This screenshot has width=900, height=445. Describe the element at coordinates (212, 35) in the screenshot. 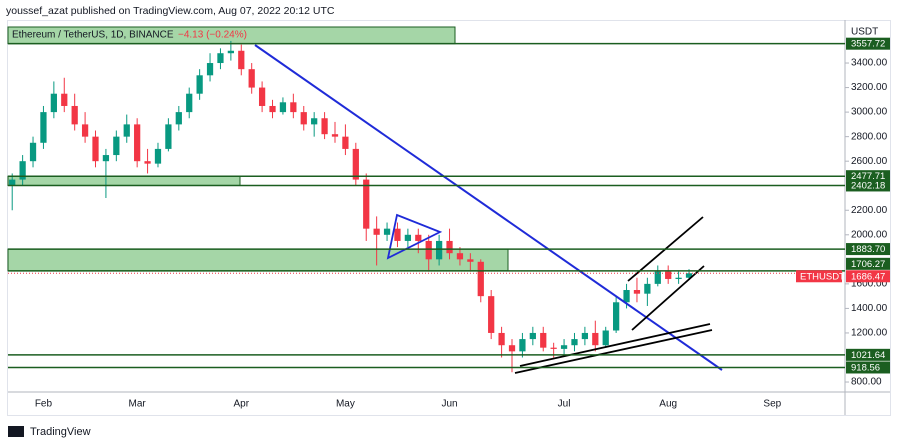

I see `change: −4.13 (−0.24%)` at that location.